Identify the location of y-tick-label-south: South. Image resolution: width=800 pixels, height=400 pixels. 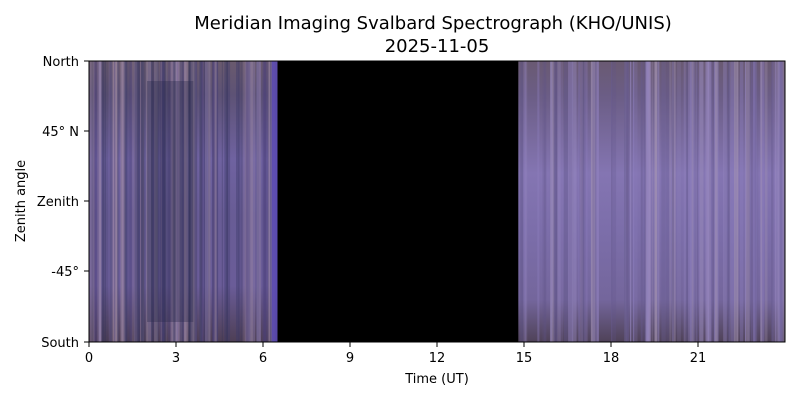
(60, 343).